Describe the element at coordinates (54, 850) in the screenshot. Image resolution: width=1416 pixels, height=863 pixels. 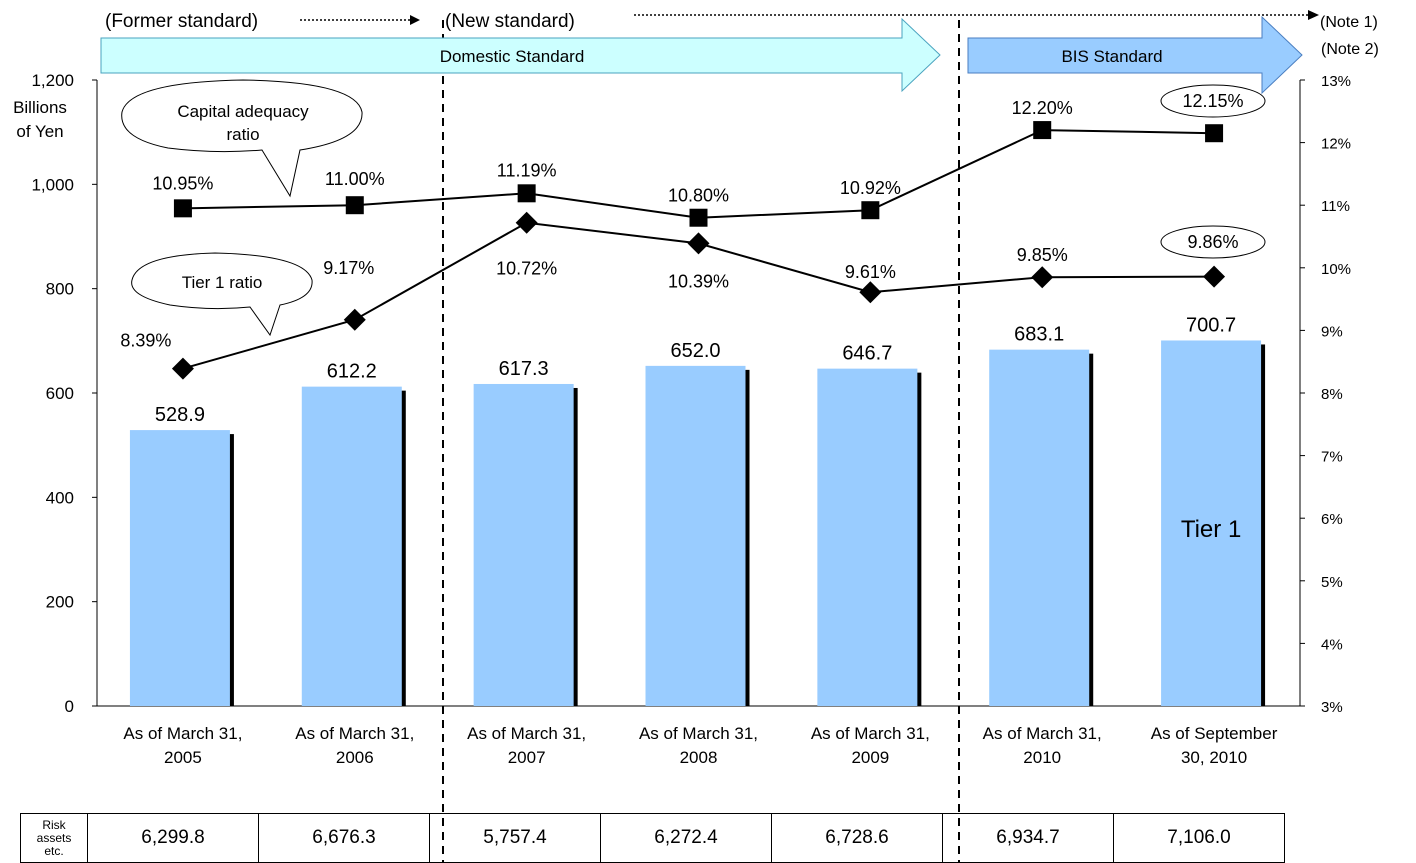
I see `risk-assets-label-line: etc.` at that location.